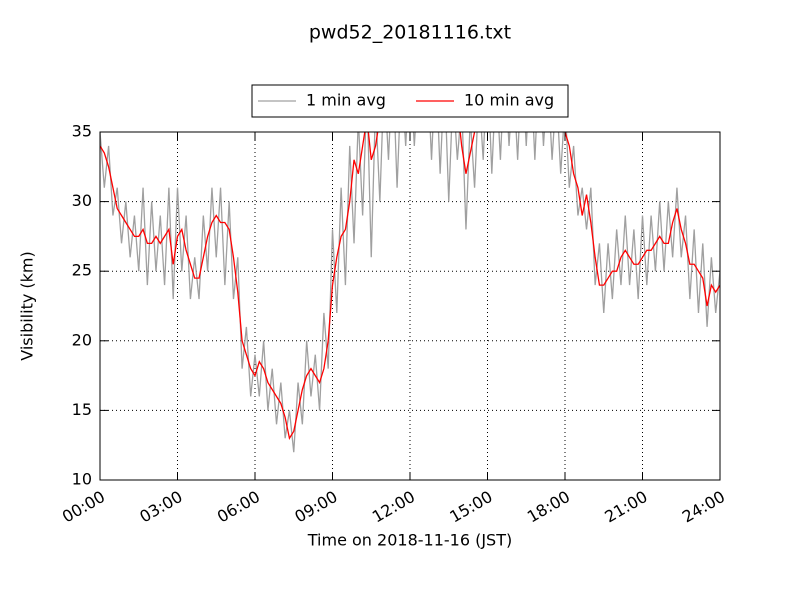 Image resolution: width=800 pixels, height=604 pixels. What do you see at coordinates (82, 409) in the screenshot?
I see `y-tick-label: 15` at bounding box center [82, 409].